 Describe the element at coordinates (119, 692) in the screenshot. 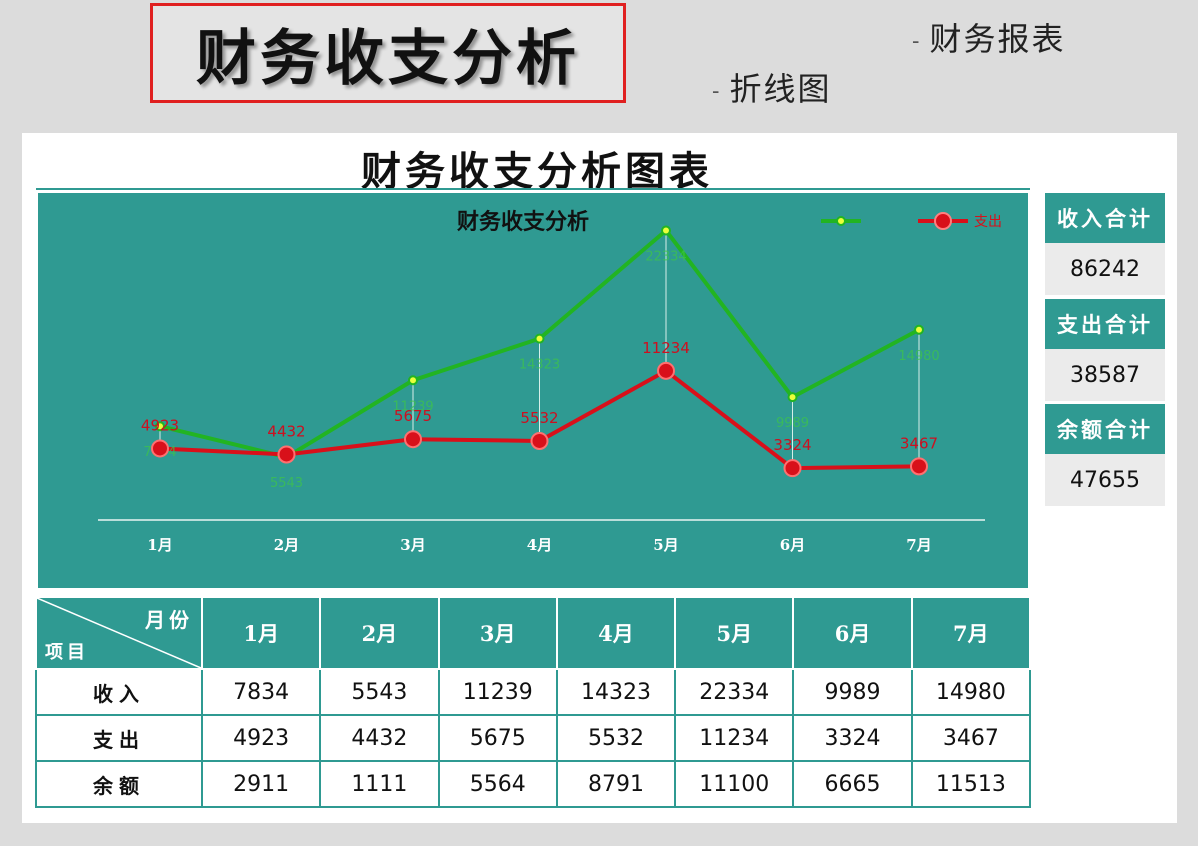

I see `row-label: 收入` at that location.